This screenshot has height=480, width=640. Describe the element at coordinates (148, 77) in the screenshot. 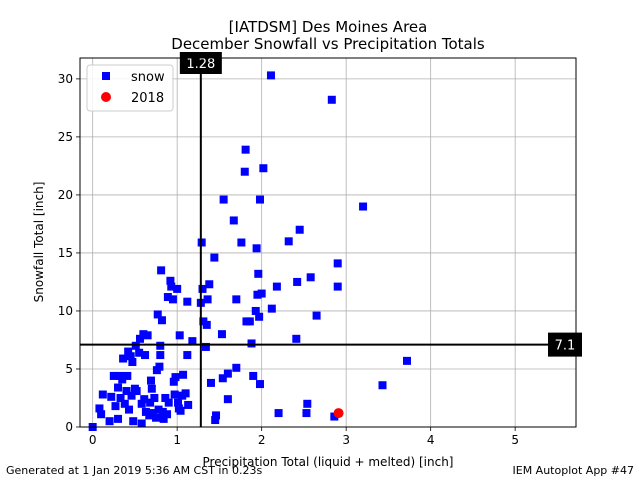

I see `legend-label-snow: snow` at that location.